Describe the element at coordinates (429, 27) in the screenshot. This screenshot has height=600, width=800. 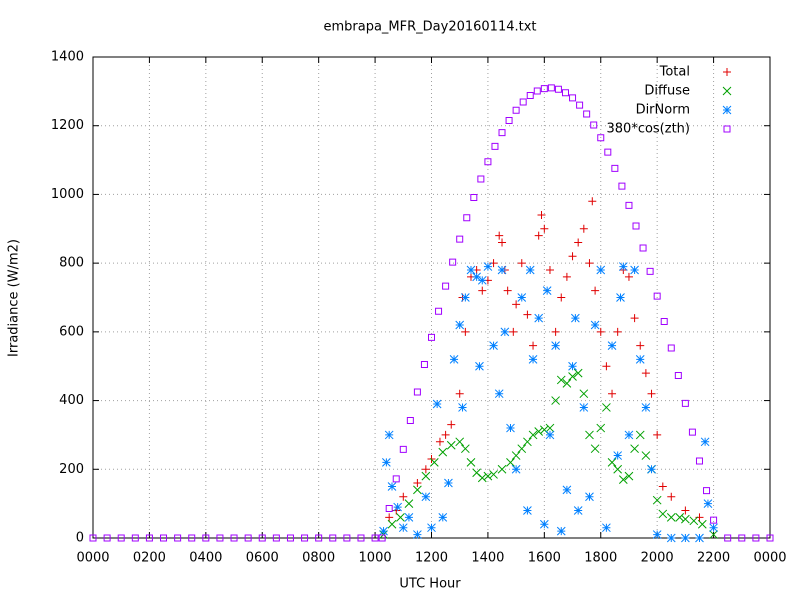
I see `chart-title: embrapa_MFR_Day20160114.txt` at that location.